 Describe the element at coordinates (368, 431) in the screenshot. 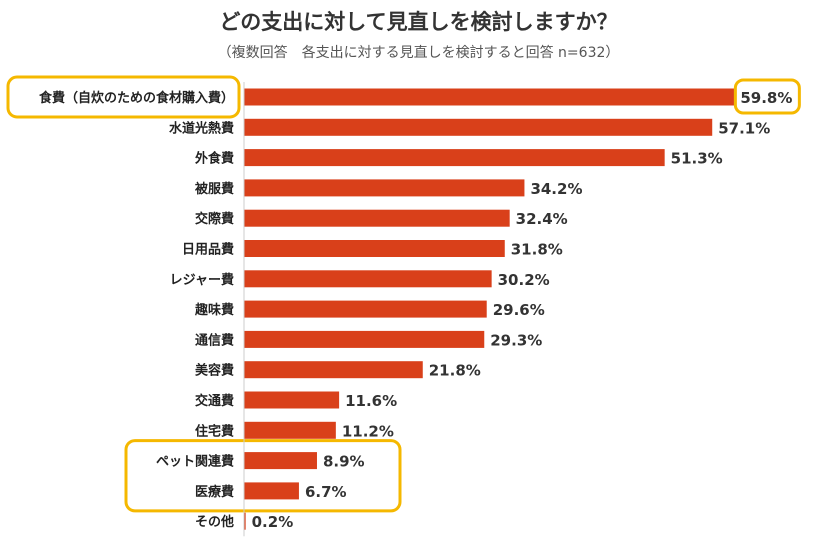

I see `value-label: 11.2%` at that location.